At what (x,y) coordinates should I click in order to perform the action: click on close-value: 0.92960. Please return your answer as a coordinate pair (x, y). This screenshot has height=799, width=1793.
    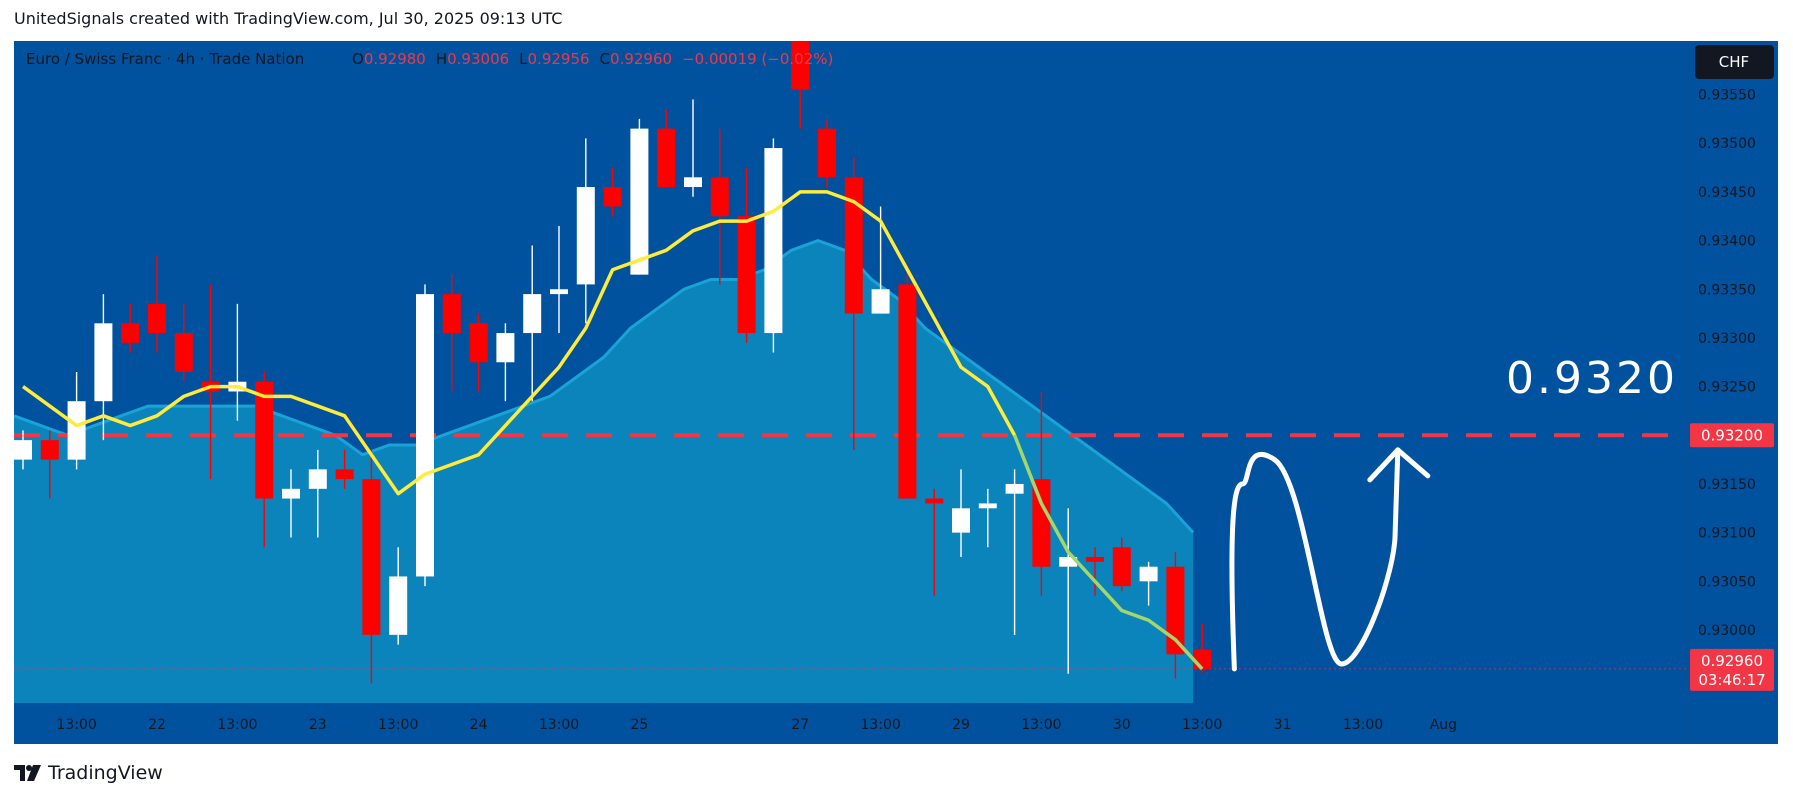
    Looking at the image, I should click on (641, 59).